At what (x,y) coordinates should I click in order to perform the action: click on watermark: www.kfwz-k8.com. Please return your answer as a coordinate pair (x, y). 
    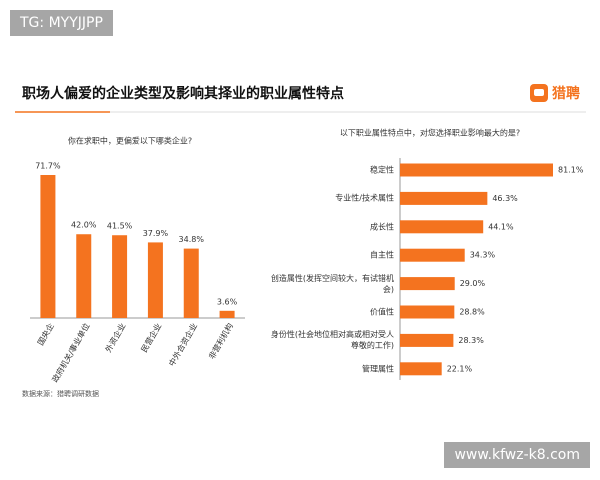
    Looking at the image, I should click on (517, 455).